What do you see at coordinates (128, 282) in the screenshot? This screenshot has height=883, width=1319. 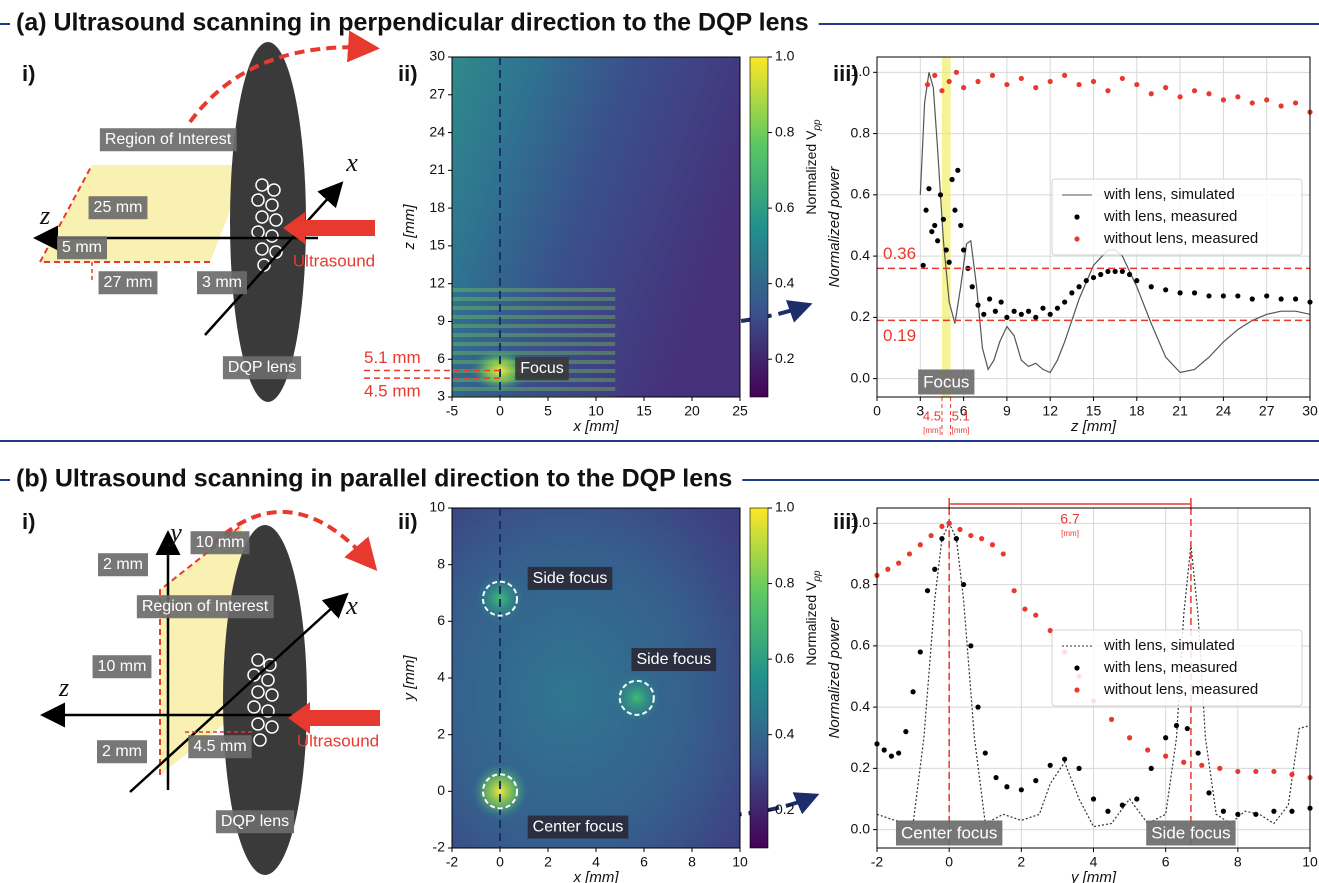 I see `diagram-label: 27 mm` at bounding box center [128, 282].